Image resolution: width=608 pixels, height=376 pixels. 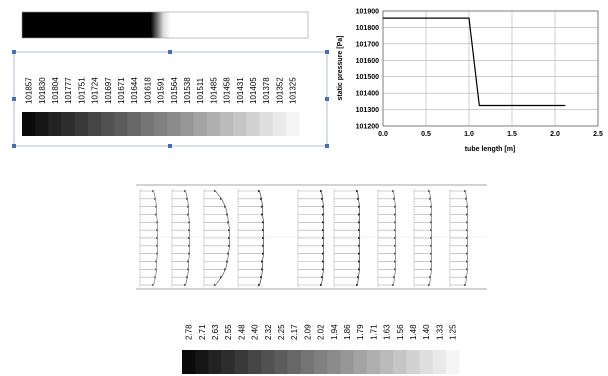 What do you see at coordinates (373, 332) in the screenshot?
I see `velocity-scale-label: 1.71` at bounding box center [373, 332].